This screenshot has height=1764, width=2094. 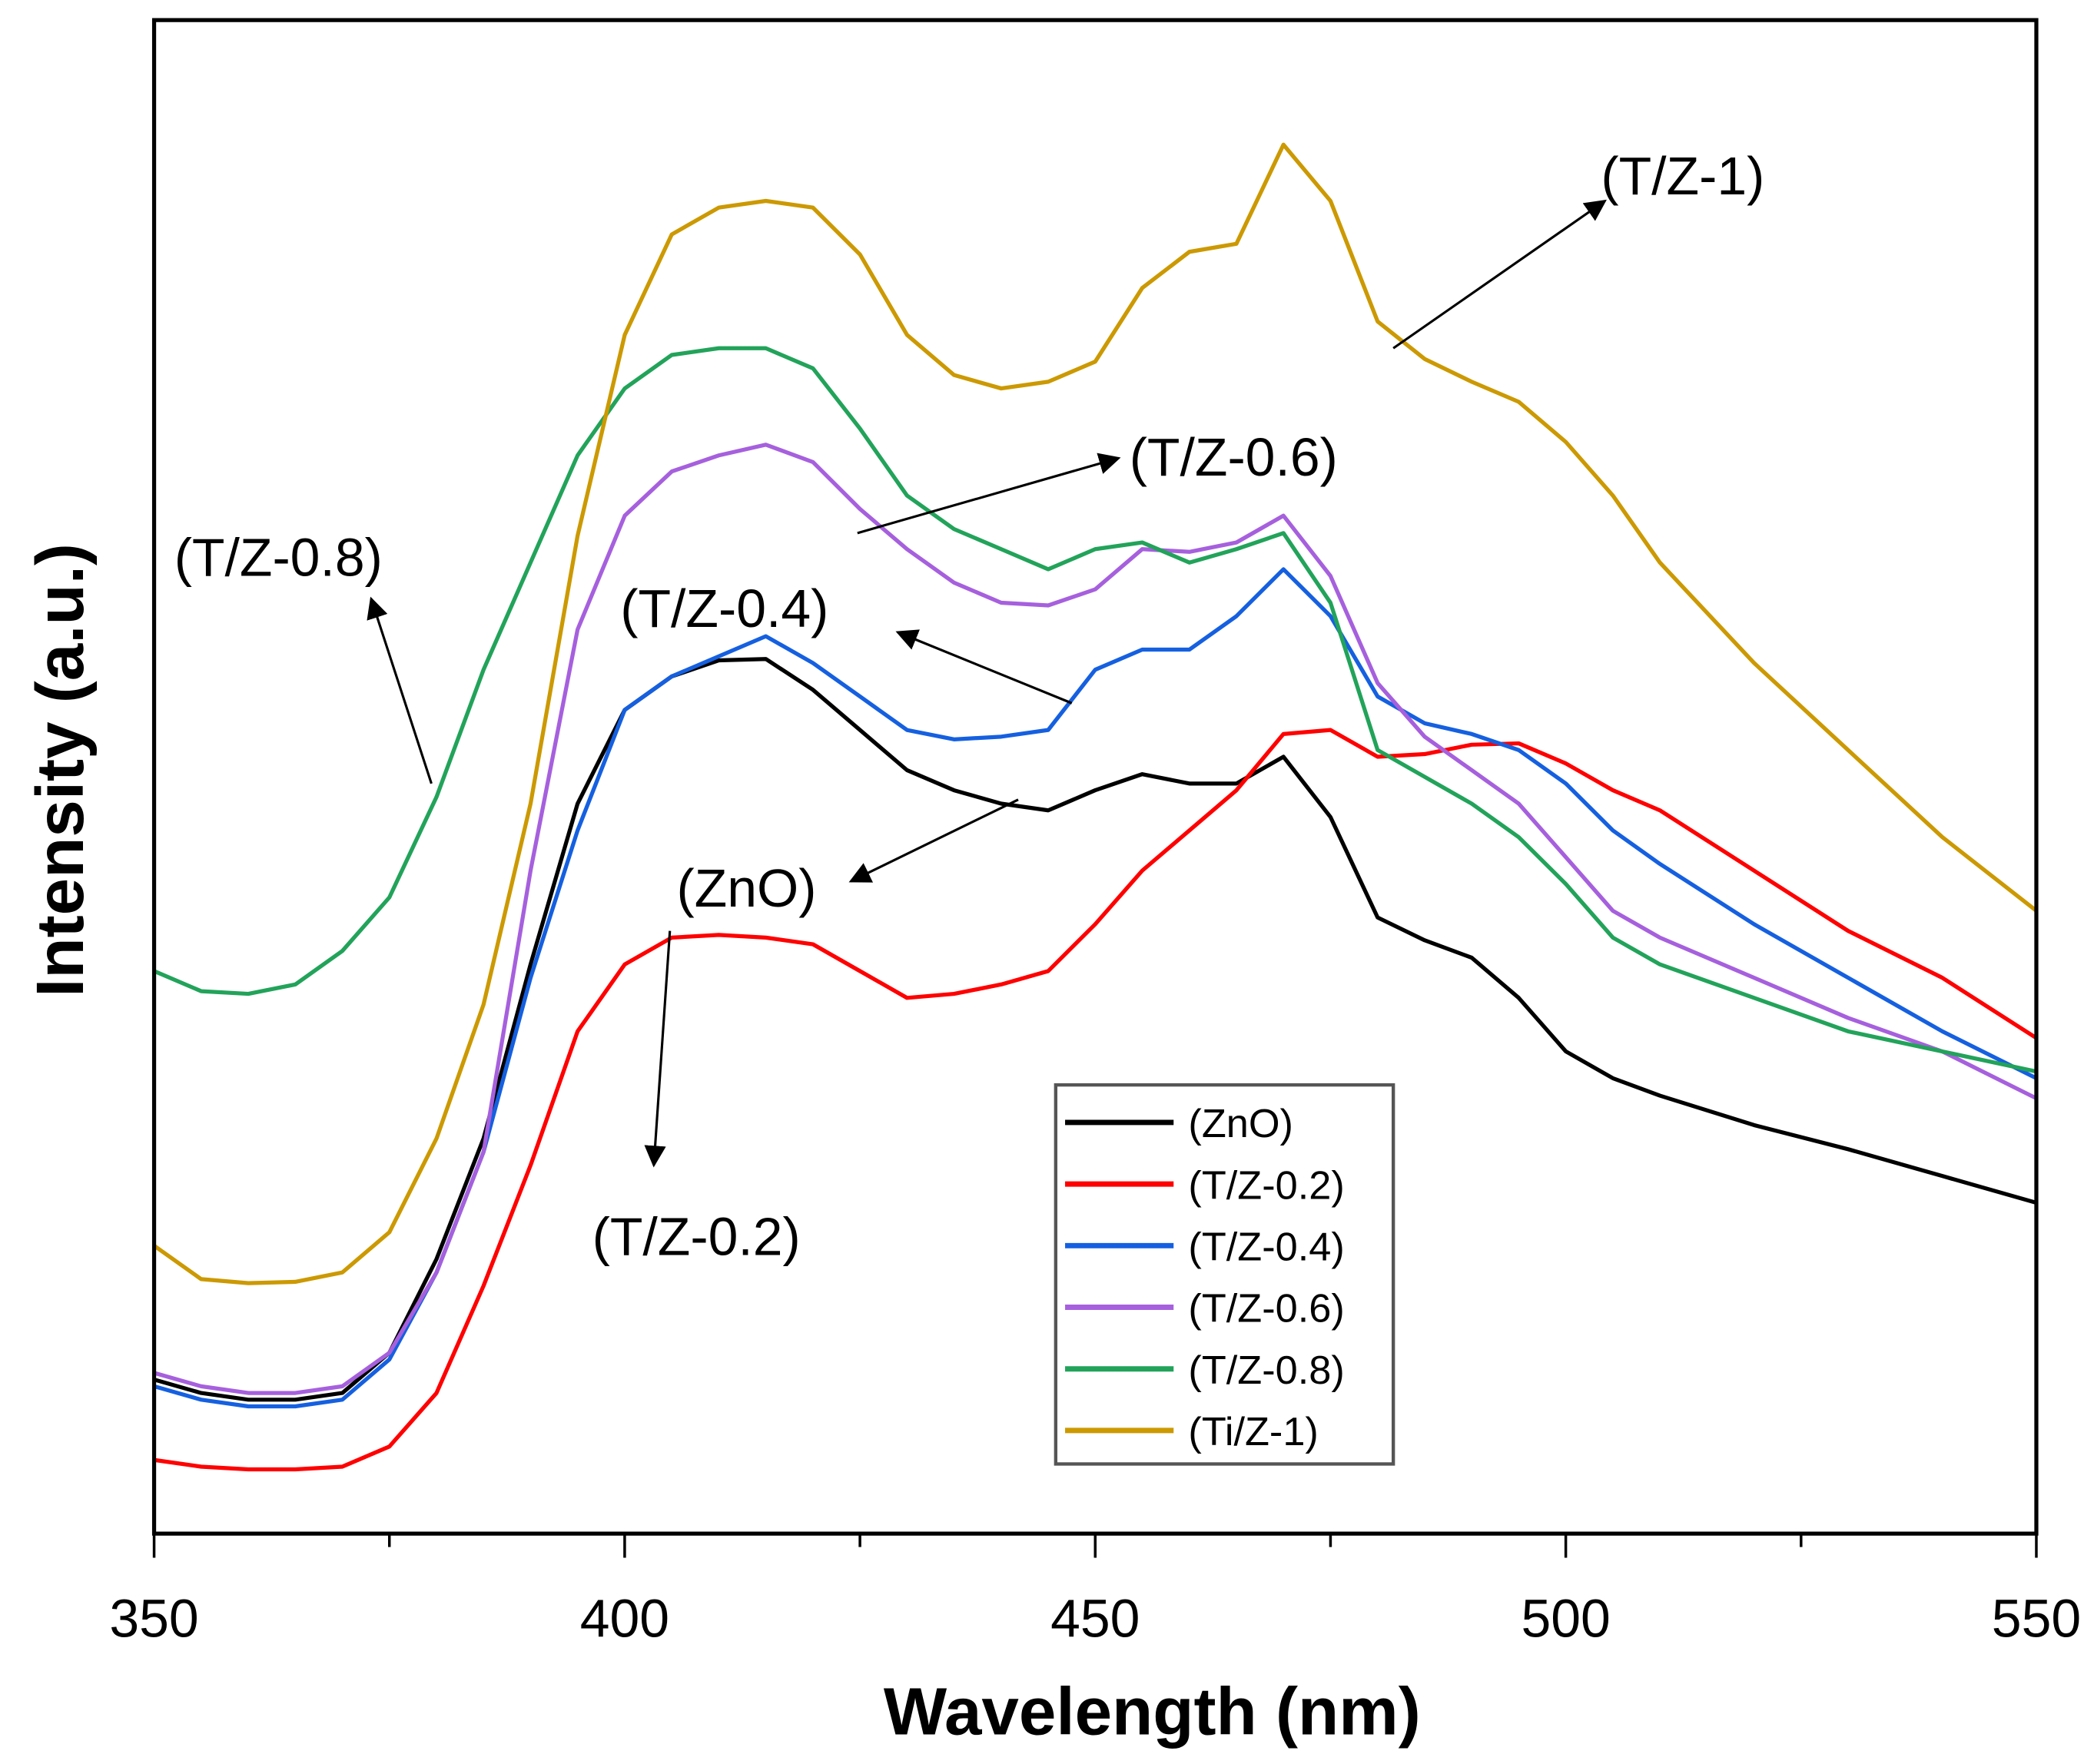 I want to click on x-tick-label: 400, so click(x=624, y=1618).